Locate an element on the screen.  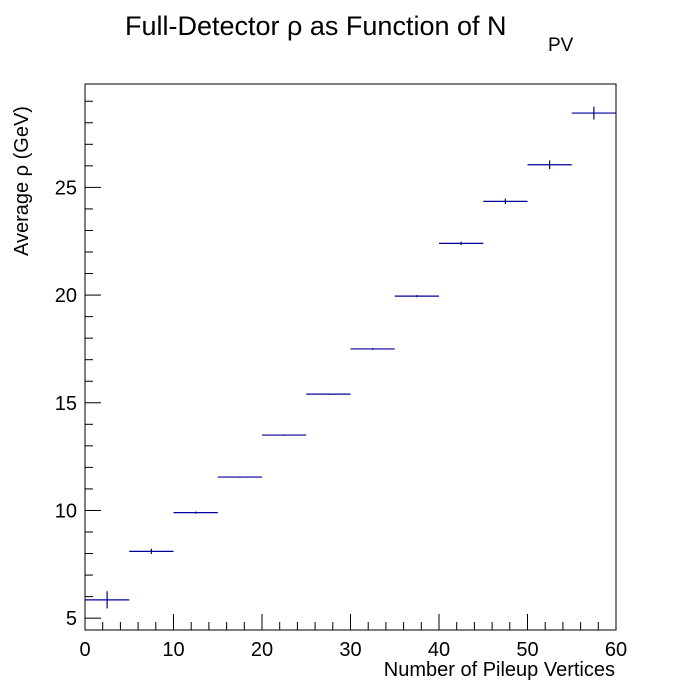
x-tick-label: 60 is located at coordinates (616, 650).